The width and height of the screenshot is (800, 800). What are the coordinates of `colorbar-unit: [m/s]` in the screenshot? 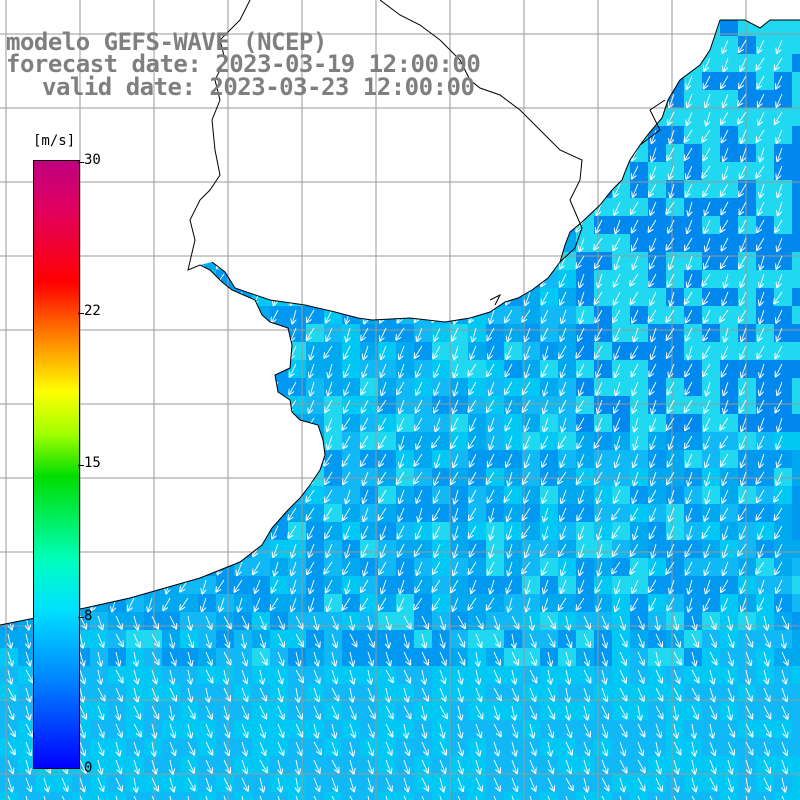 It's located at (54, 141).